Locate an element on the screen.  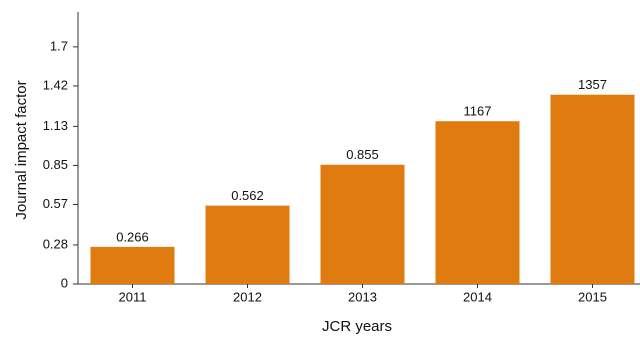
x-axis-label: JCR years is located at coordinates (357, 326).